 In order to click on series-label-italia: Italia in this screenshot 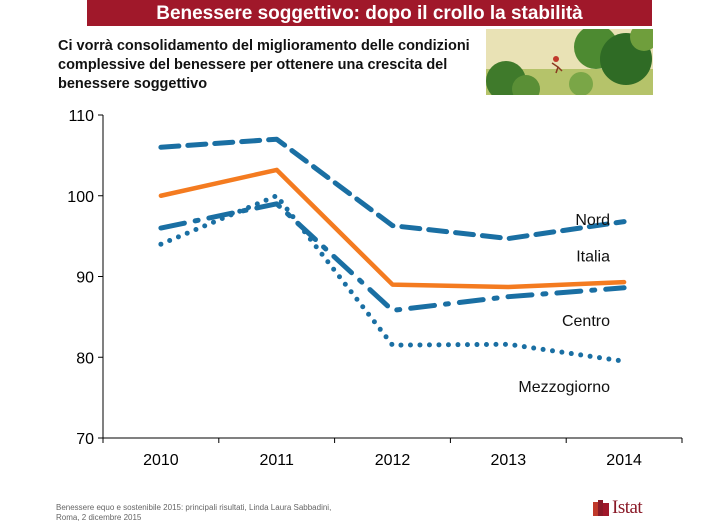, I will do `click(593, 256)`.